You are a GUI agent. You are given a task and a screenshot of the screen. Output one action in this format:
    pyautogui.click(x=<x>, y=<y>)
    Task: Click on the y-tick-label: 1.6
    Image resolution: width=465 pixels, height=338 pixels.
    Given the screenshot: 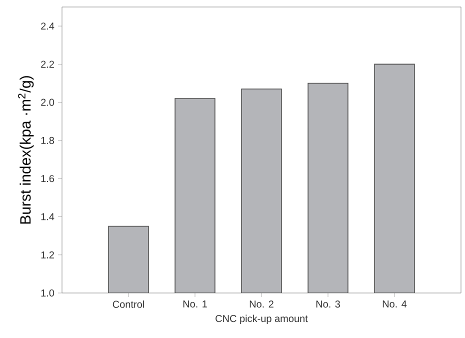 What is the action you would take?
    pyautogui.click(x=47, y=178)
    